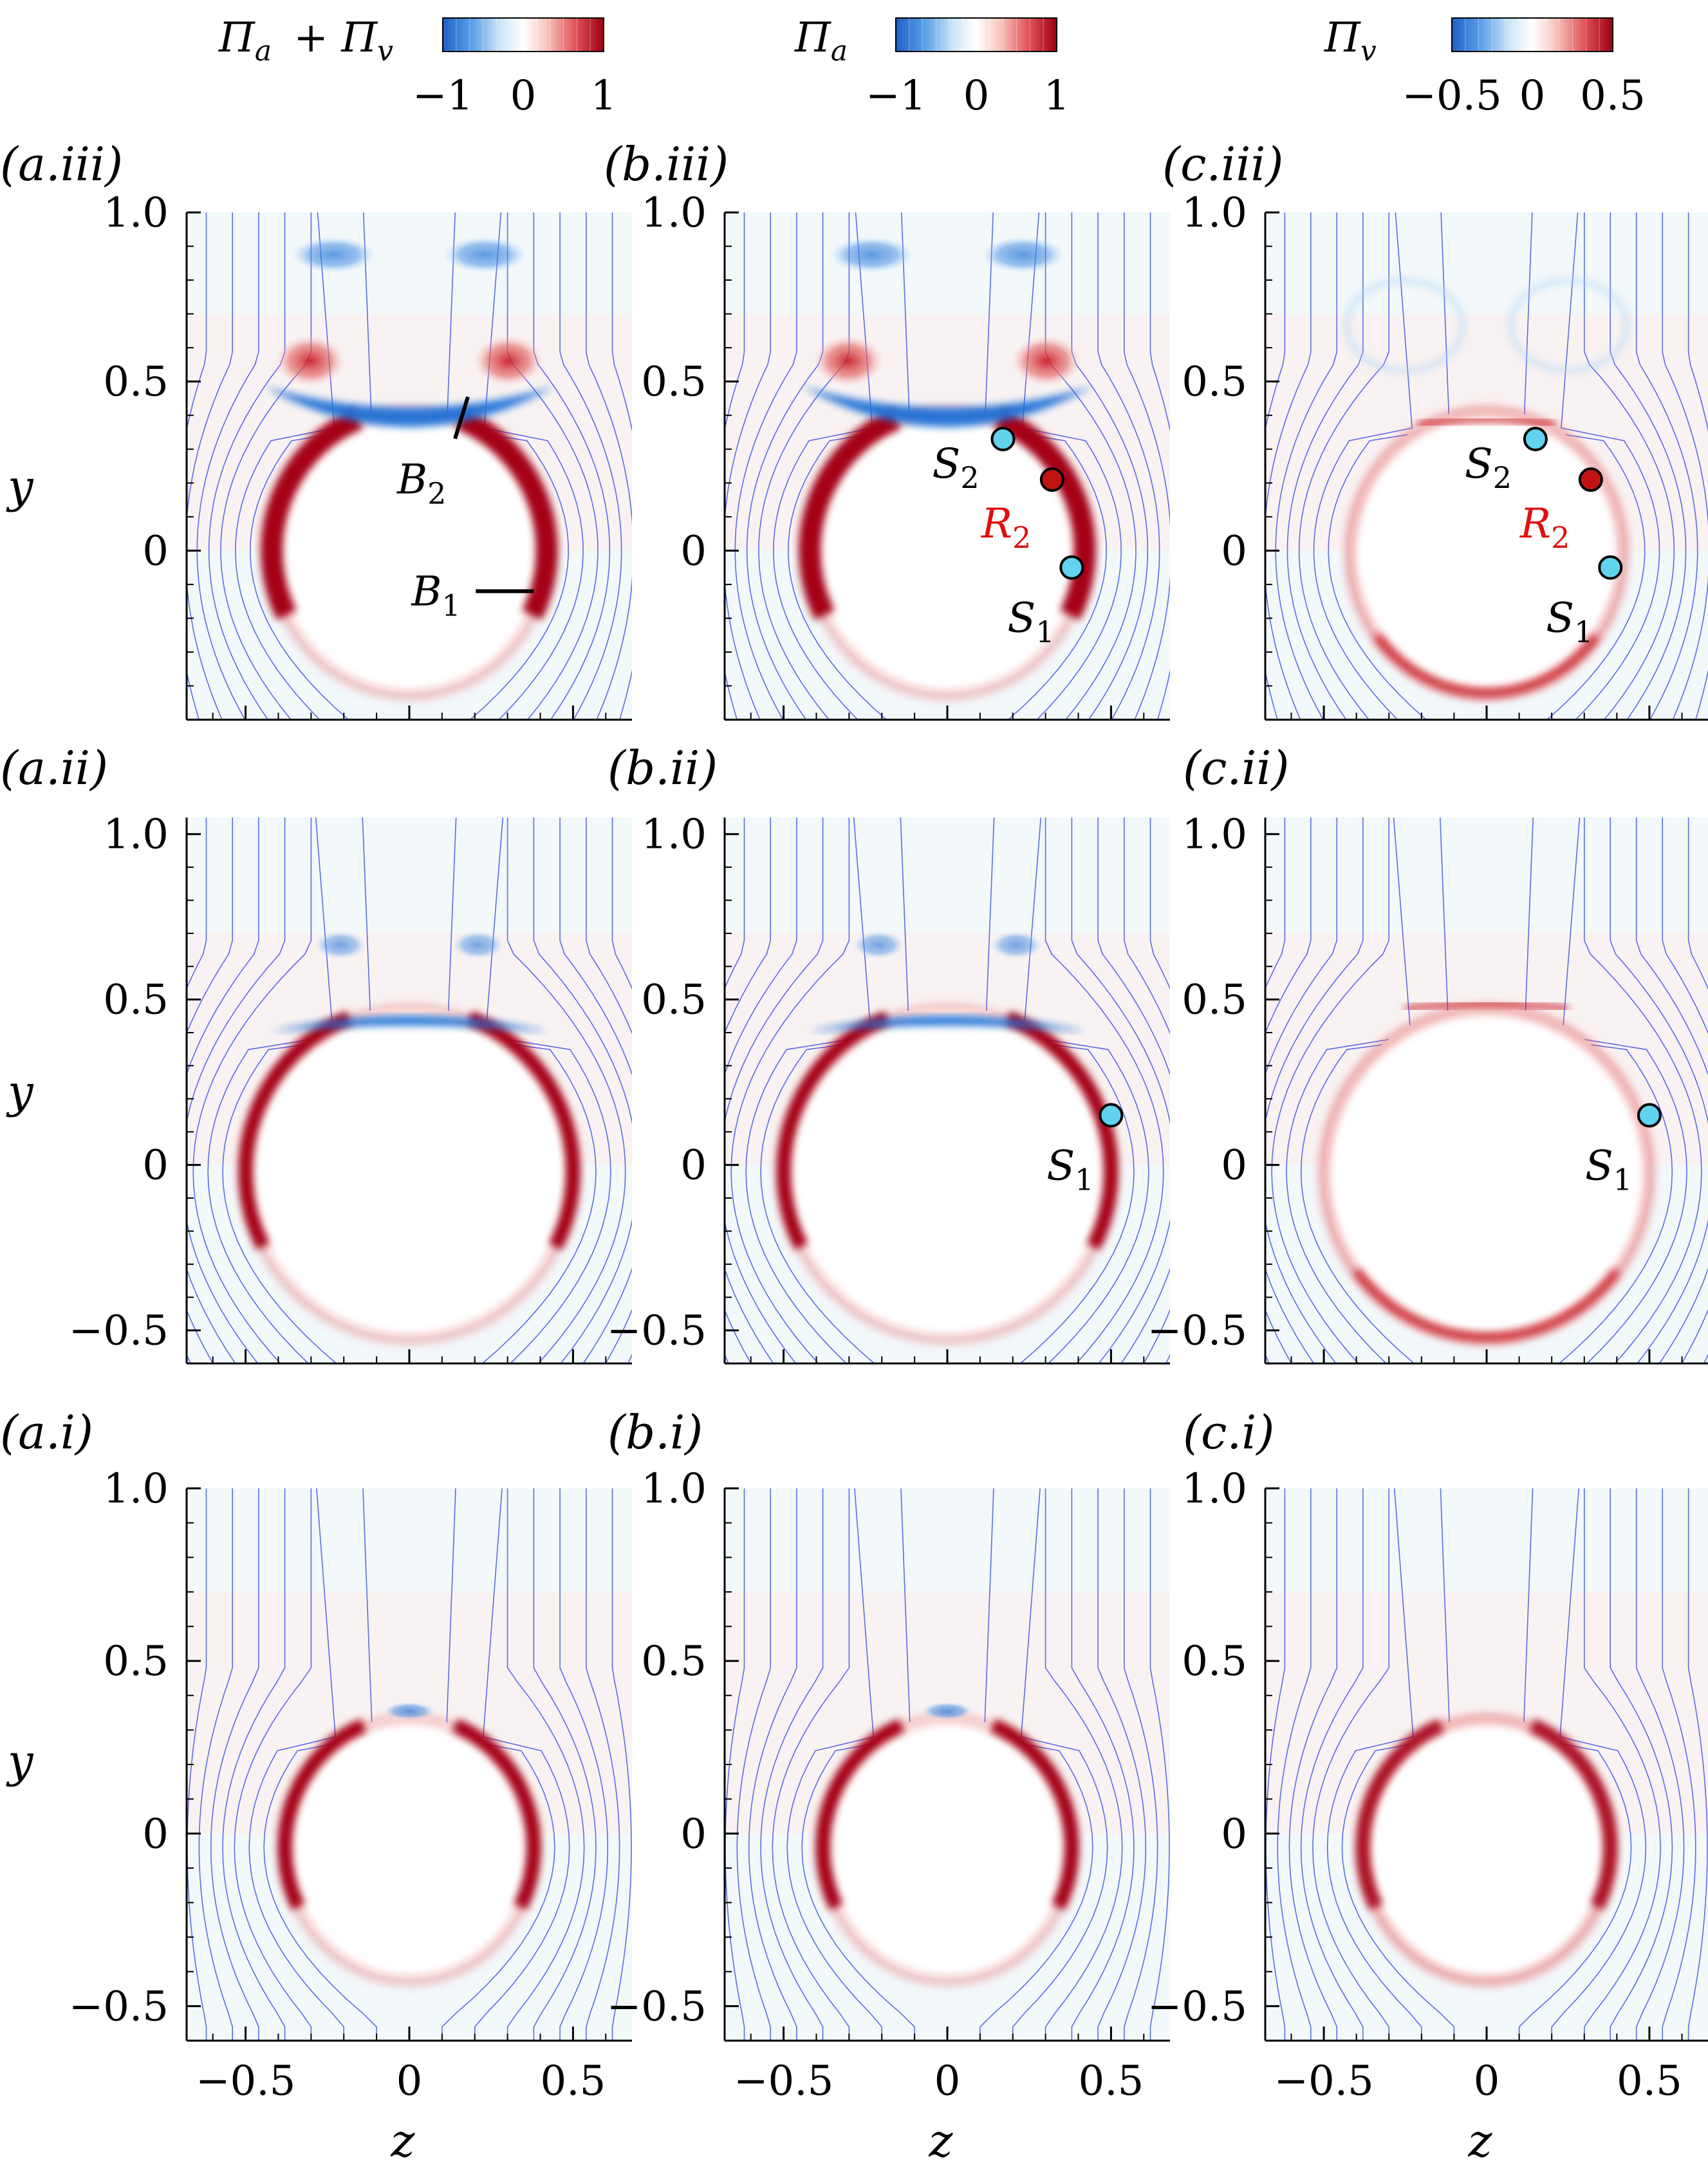  Describe the element at coordinates (947, 2081) in the screenshot. I see `x-tick-label: 0` at that location.